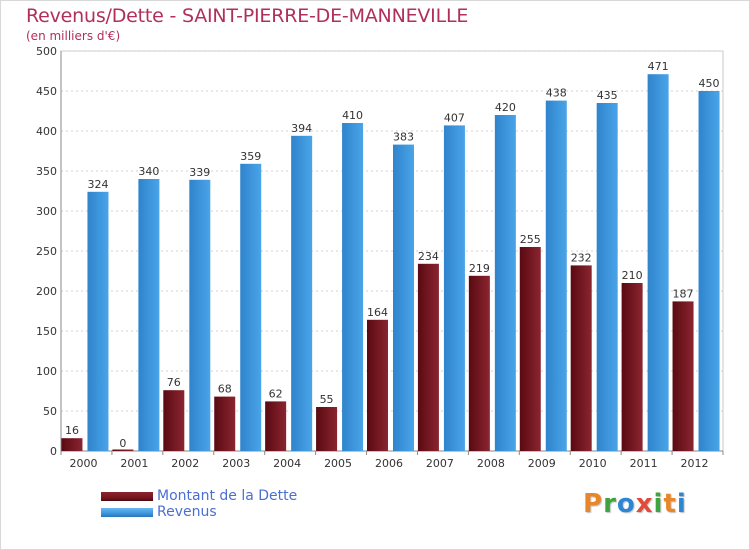  I want to click on x-tick-label: 2011, so click(644, 463).